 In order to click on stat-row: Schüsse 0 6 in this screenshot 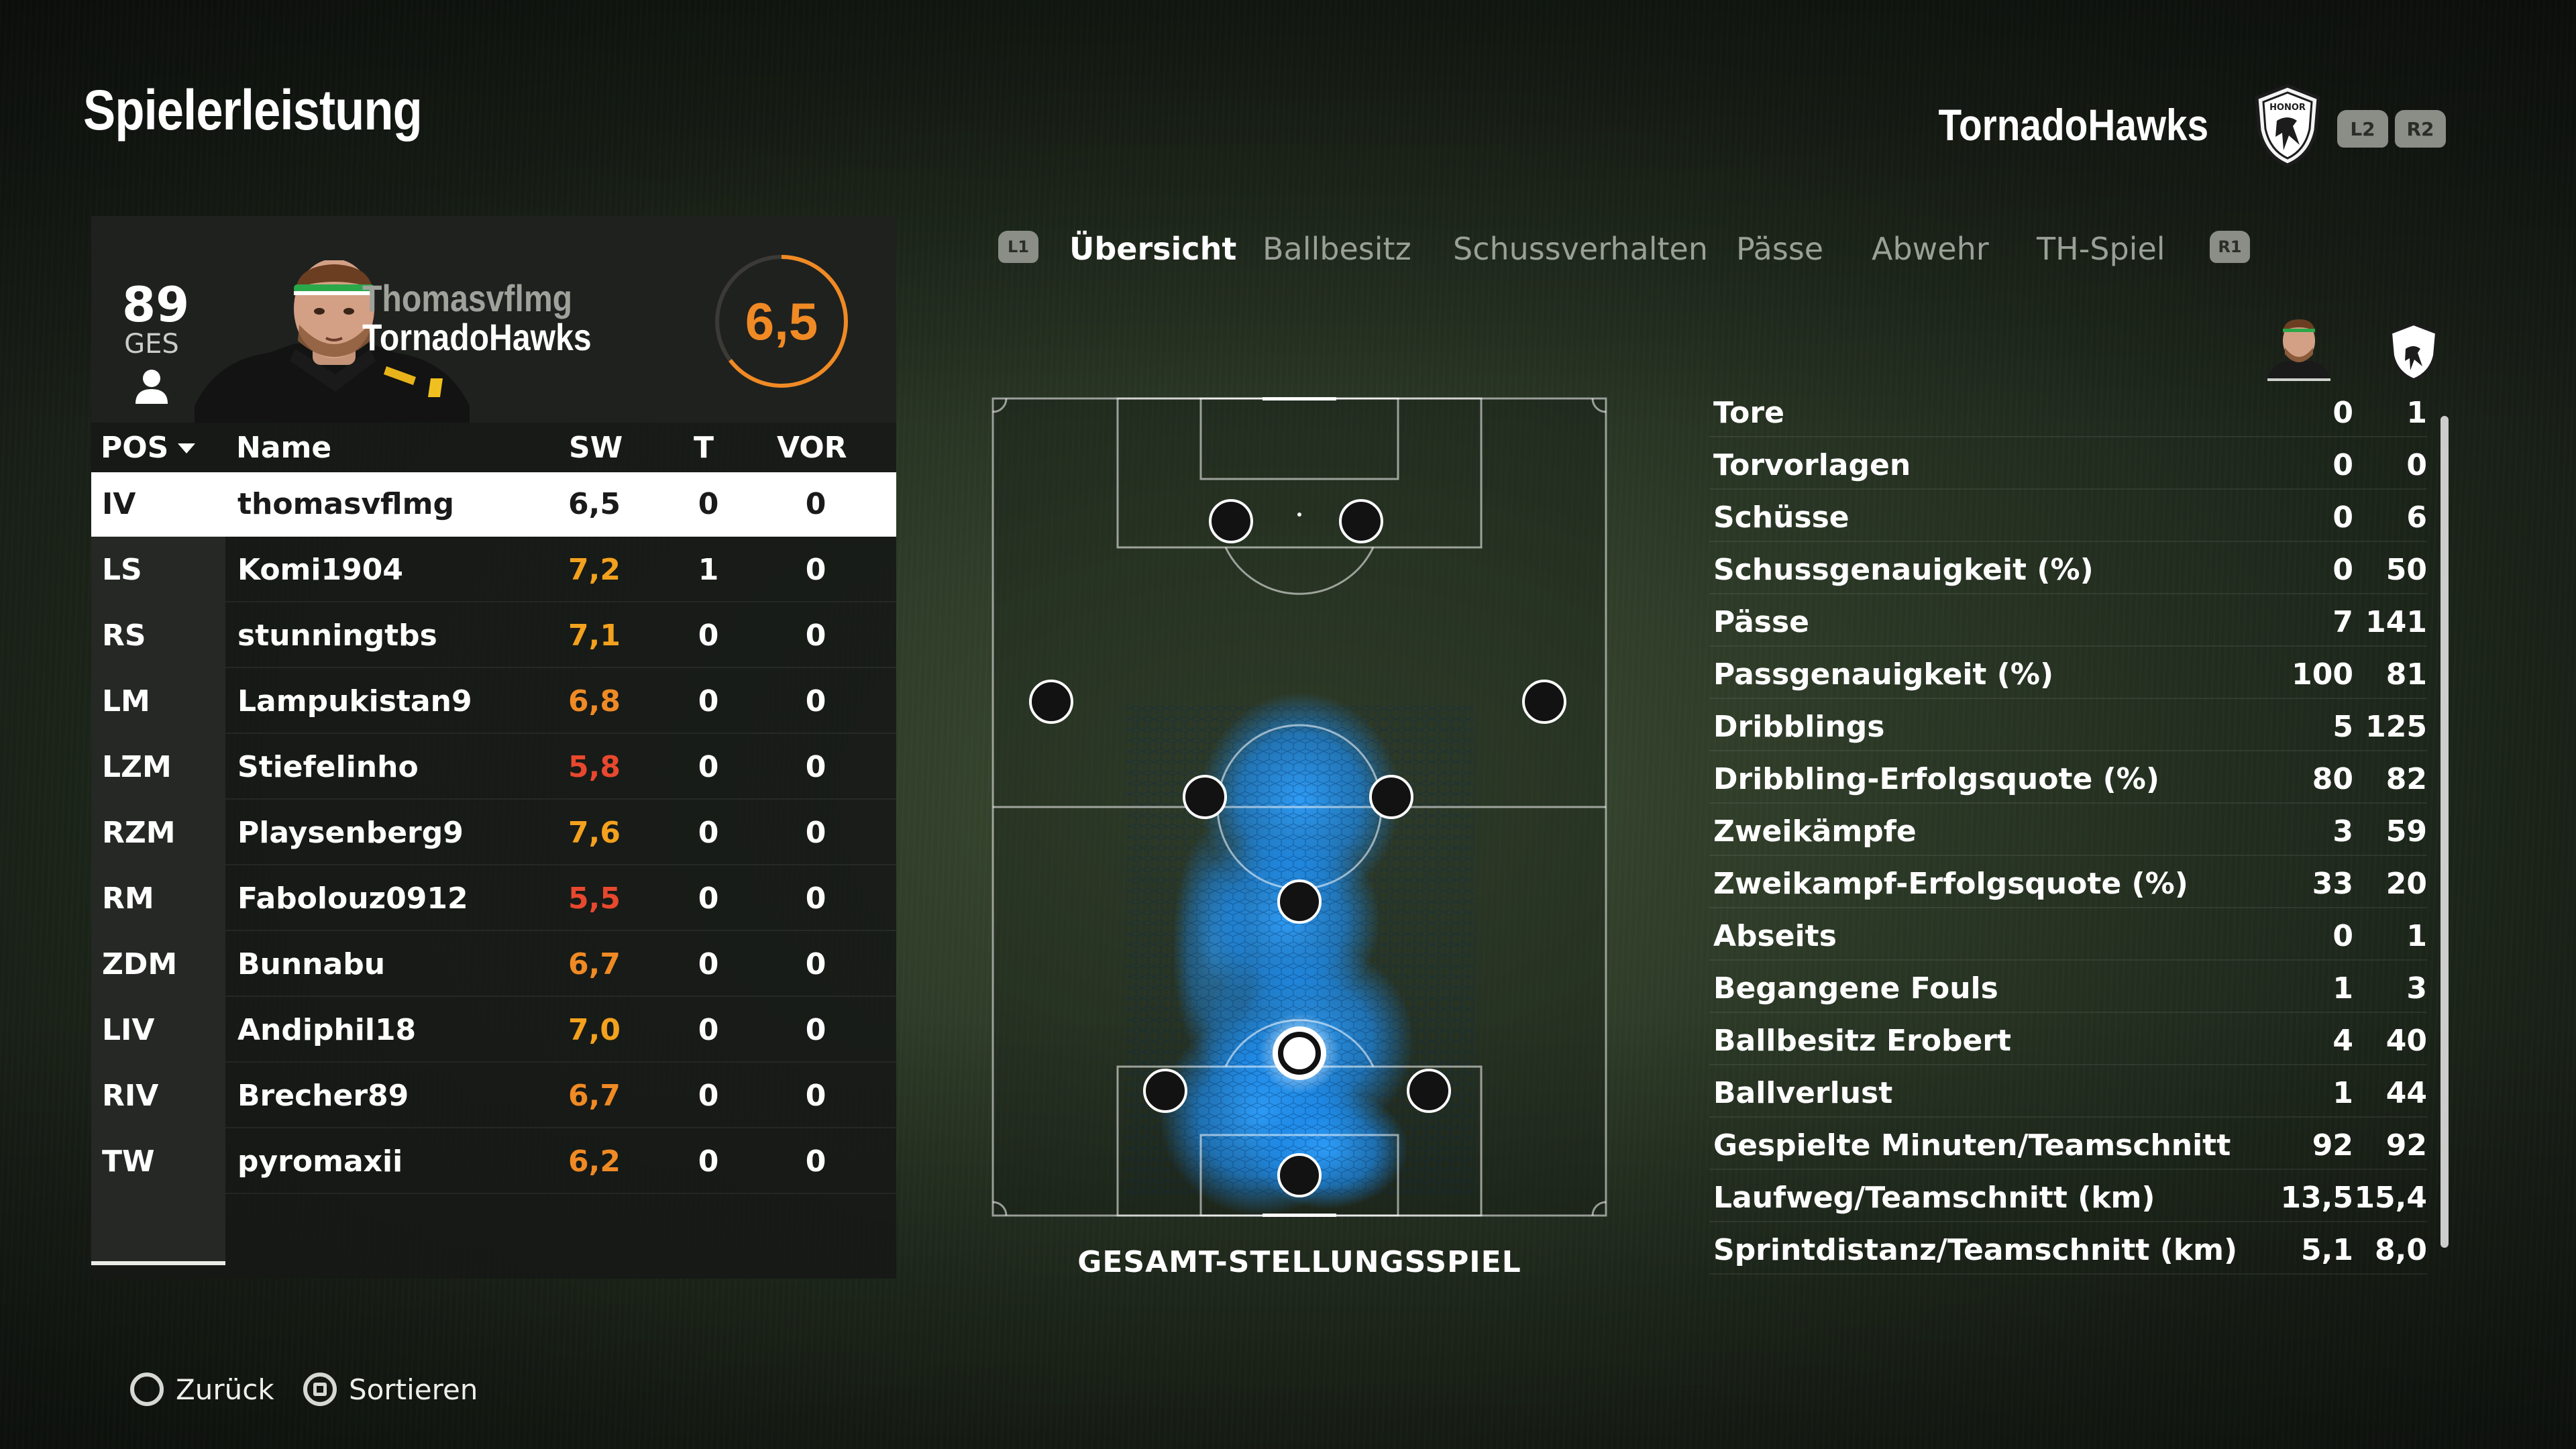, I will do `click(2068, 516)`.